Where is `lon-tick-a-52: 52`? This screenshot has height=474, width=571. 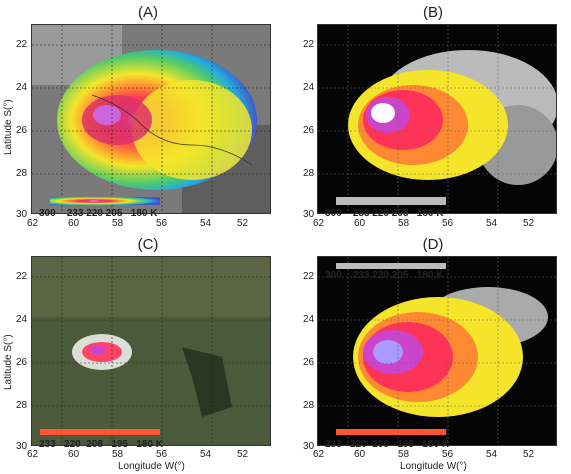
lon-tick-a-52: 52 is located at coordinates (243, 223).